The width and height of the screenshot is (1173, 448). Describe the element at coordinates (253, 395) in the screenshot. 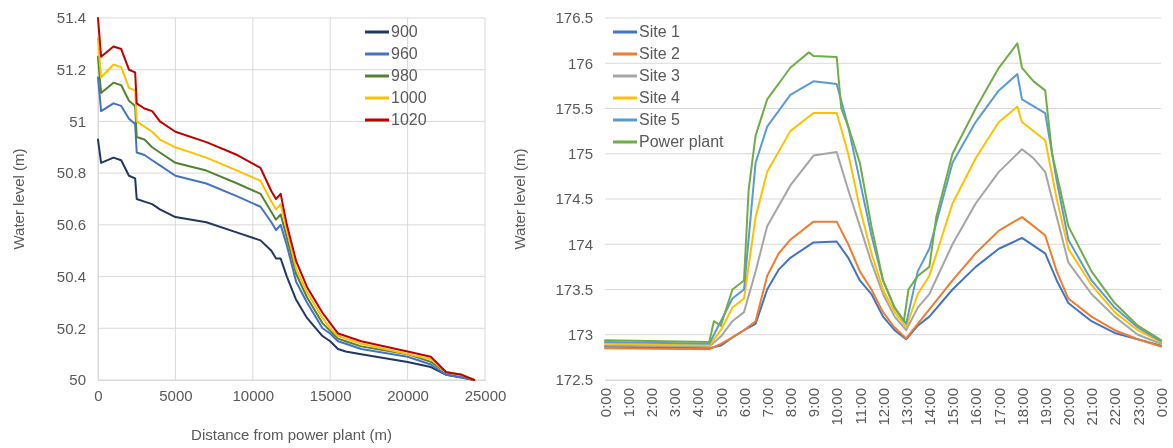

I see `x-tick-label: 10000` at that location.